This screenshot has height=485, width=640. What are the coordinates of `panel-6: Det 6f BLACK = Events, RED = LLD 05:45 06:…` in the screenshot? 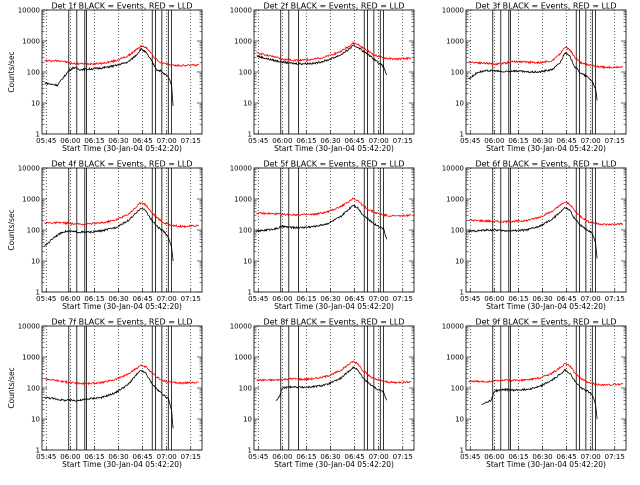 It's located at (534, 235).